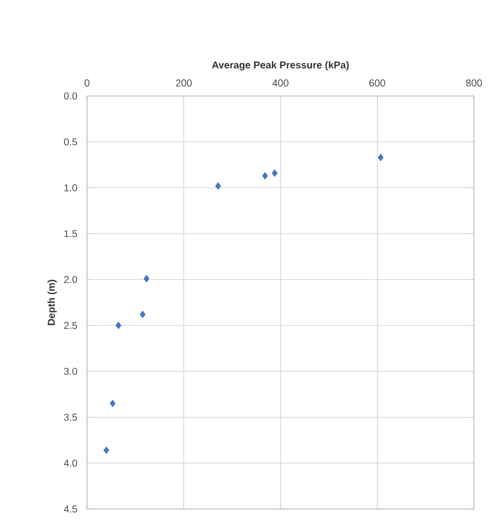 The height and width of the screenshot is (529, 494). What do you see at coordinates (184, 82) in the screenshot?
I see `x-tick-label: 200` at bounding box center [184, 82].